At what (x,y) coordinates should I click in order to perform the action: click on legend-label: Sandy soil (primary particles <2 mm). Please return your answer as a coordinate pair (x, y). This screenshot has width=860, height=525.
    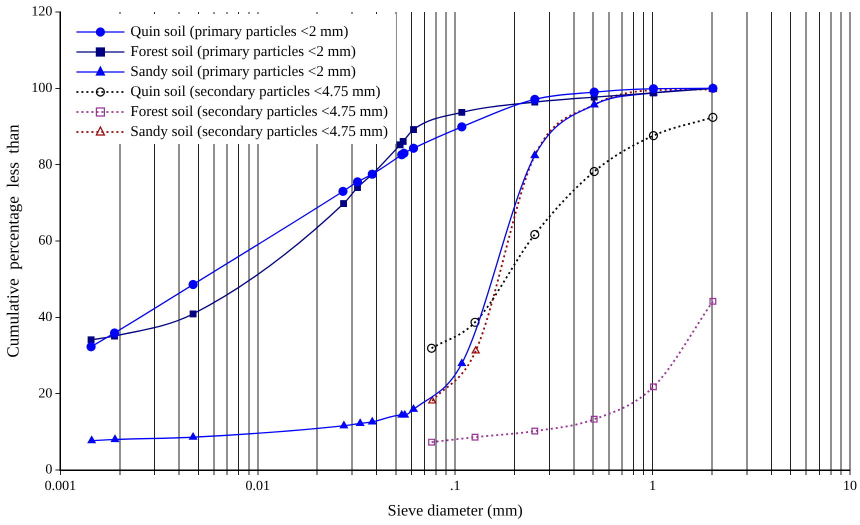
    Looking at the image, I should click on (243, 72).